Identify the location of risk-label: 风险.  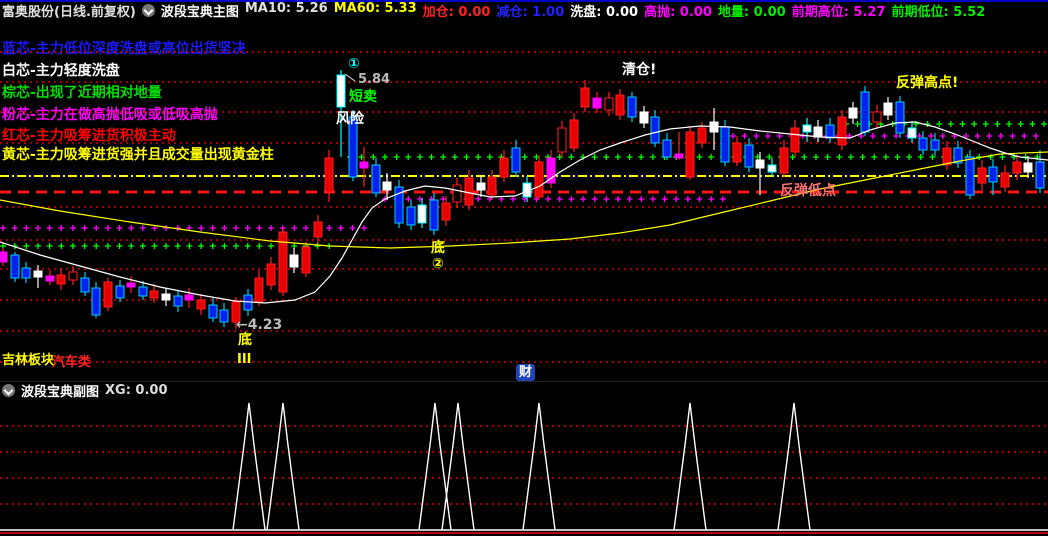
(350, 119).